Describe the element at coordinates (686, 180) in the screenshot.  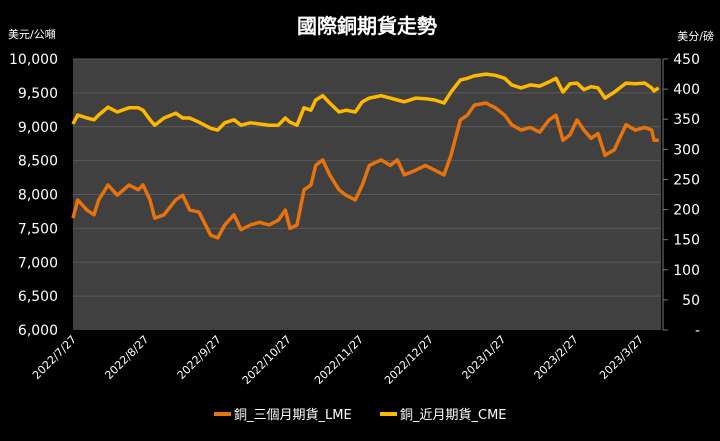
I see `right-tick-label: 250` at that location.